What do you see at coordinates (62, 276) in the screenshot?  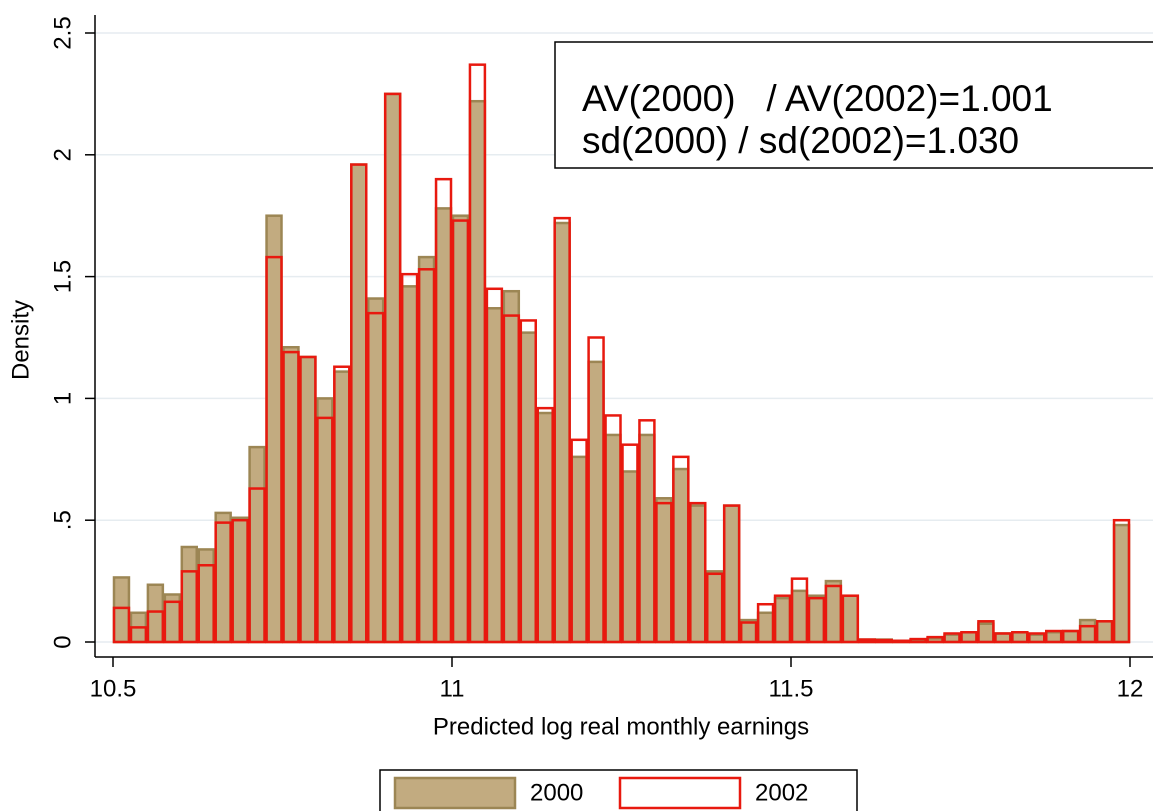 I see `y-tick-label: 1.5` at bounding box center [62, 276].